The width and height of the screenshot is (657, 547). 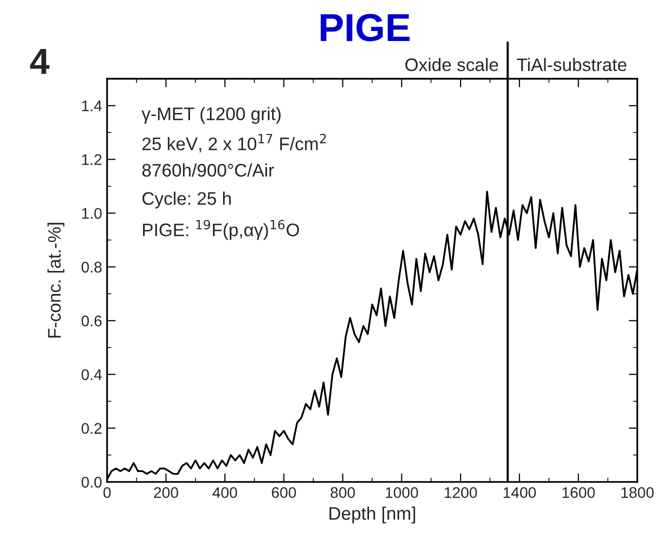 What do you see at coordinates (225, 492) in the screenshot?
I see `x-tick-label: 400` at bounding box center [225, 492].